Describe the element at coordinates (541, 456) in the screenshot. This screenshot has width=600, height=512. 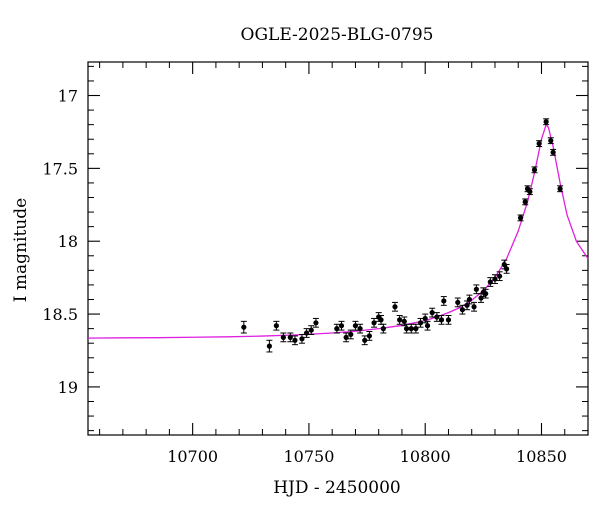
I see `x-tick-label: 10850` at that location.